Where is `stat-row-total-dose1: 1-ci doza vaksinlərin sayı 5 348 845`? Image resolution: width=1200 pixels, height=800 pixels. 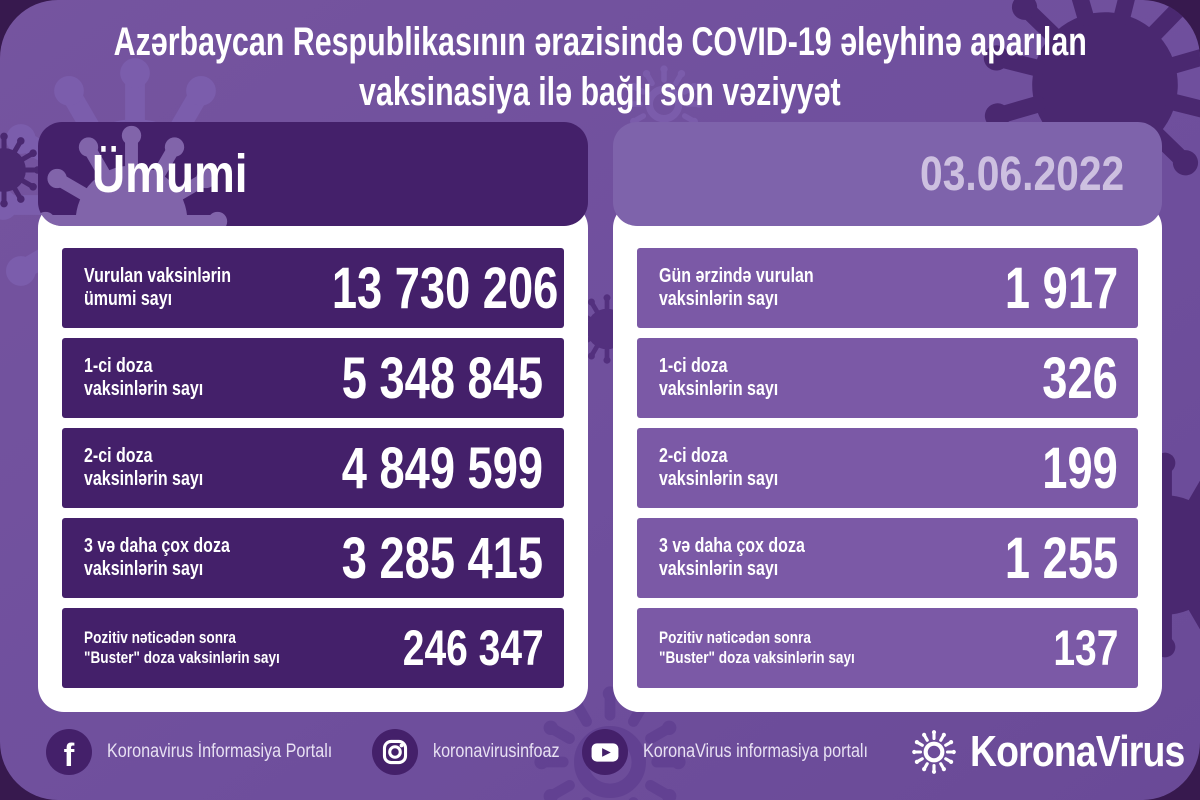 stat-row-total-dose1: 1-ci doza vaksinlərin sayı 5 348 845 is located at coordinates (313, 378).